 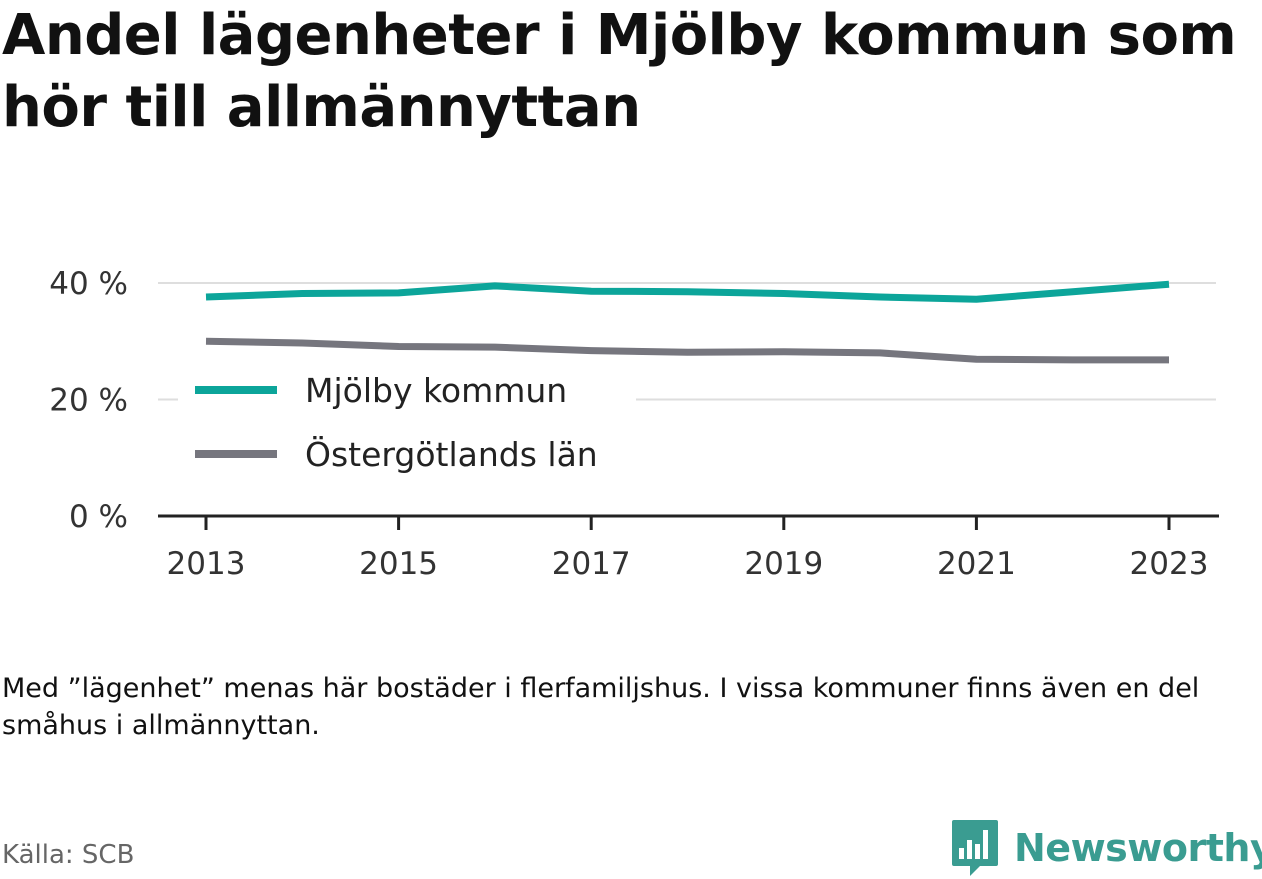 What do you see at coordinates (591, 564) in the screenshot?
I see `x-tick-label-2: 2017` at bounding box center [591, 564].